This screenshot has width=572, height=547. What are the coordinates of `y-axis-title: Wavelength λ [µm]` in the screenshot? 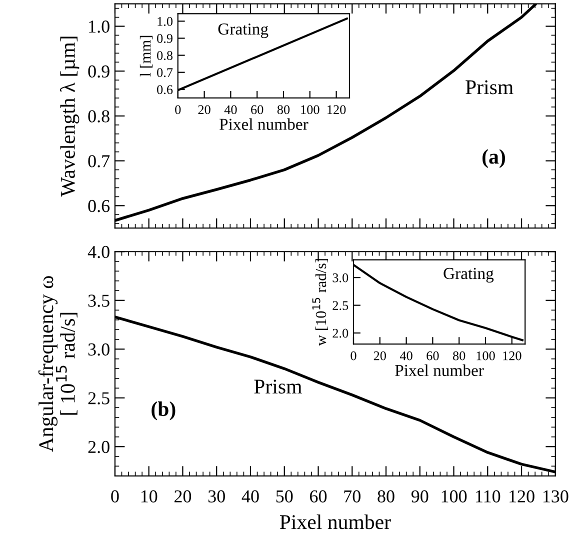 It's located at (70, 116).